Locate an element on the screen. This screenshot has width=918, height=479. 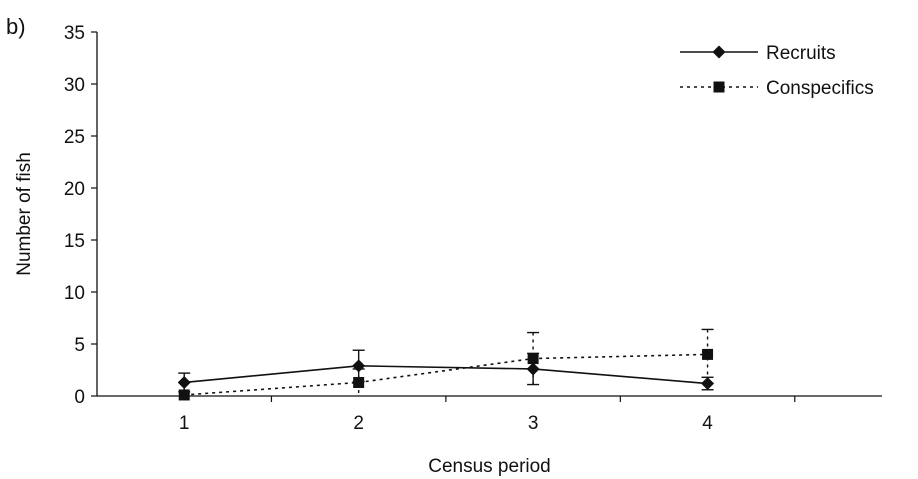
series-conspecifics is located at coordinates (446, 364).